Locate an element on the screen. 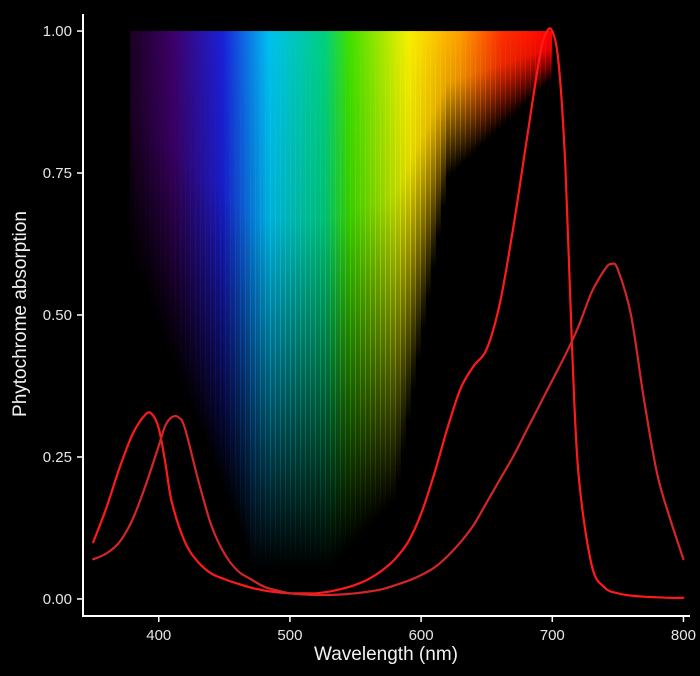  x-tick-label: 600 is located at coordinates (421, 635).